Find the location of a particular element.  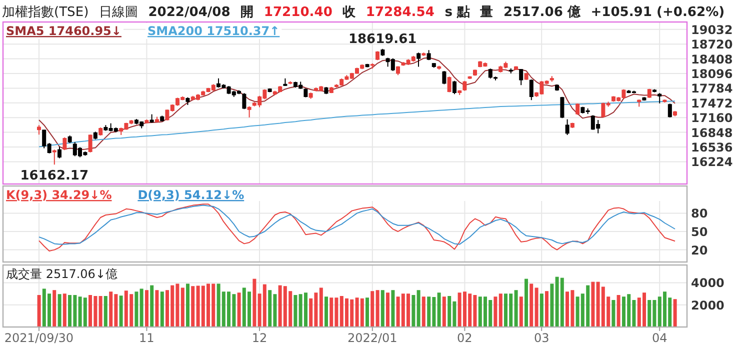

y-tick-label: 16848 is located at coordinates (712, 133).